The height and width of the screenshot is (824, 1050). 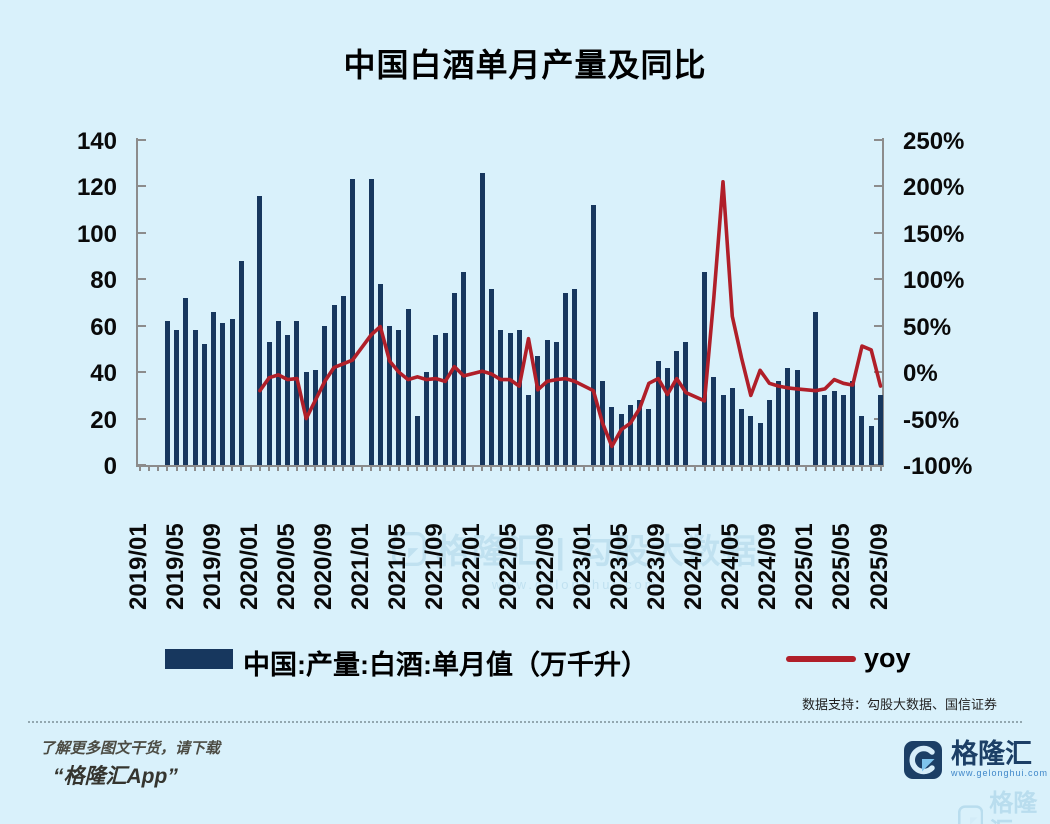 I want to click on line-series-swatch, so click(x=821, y=659).